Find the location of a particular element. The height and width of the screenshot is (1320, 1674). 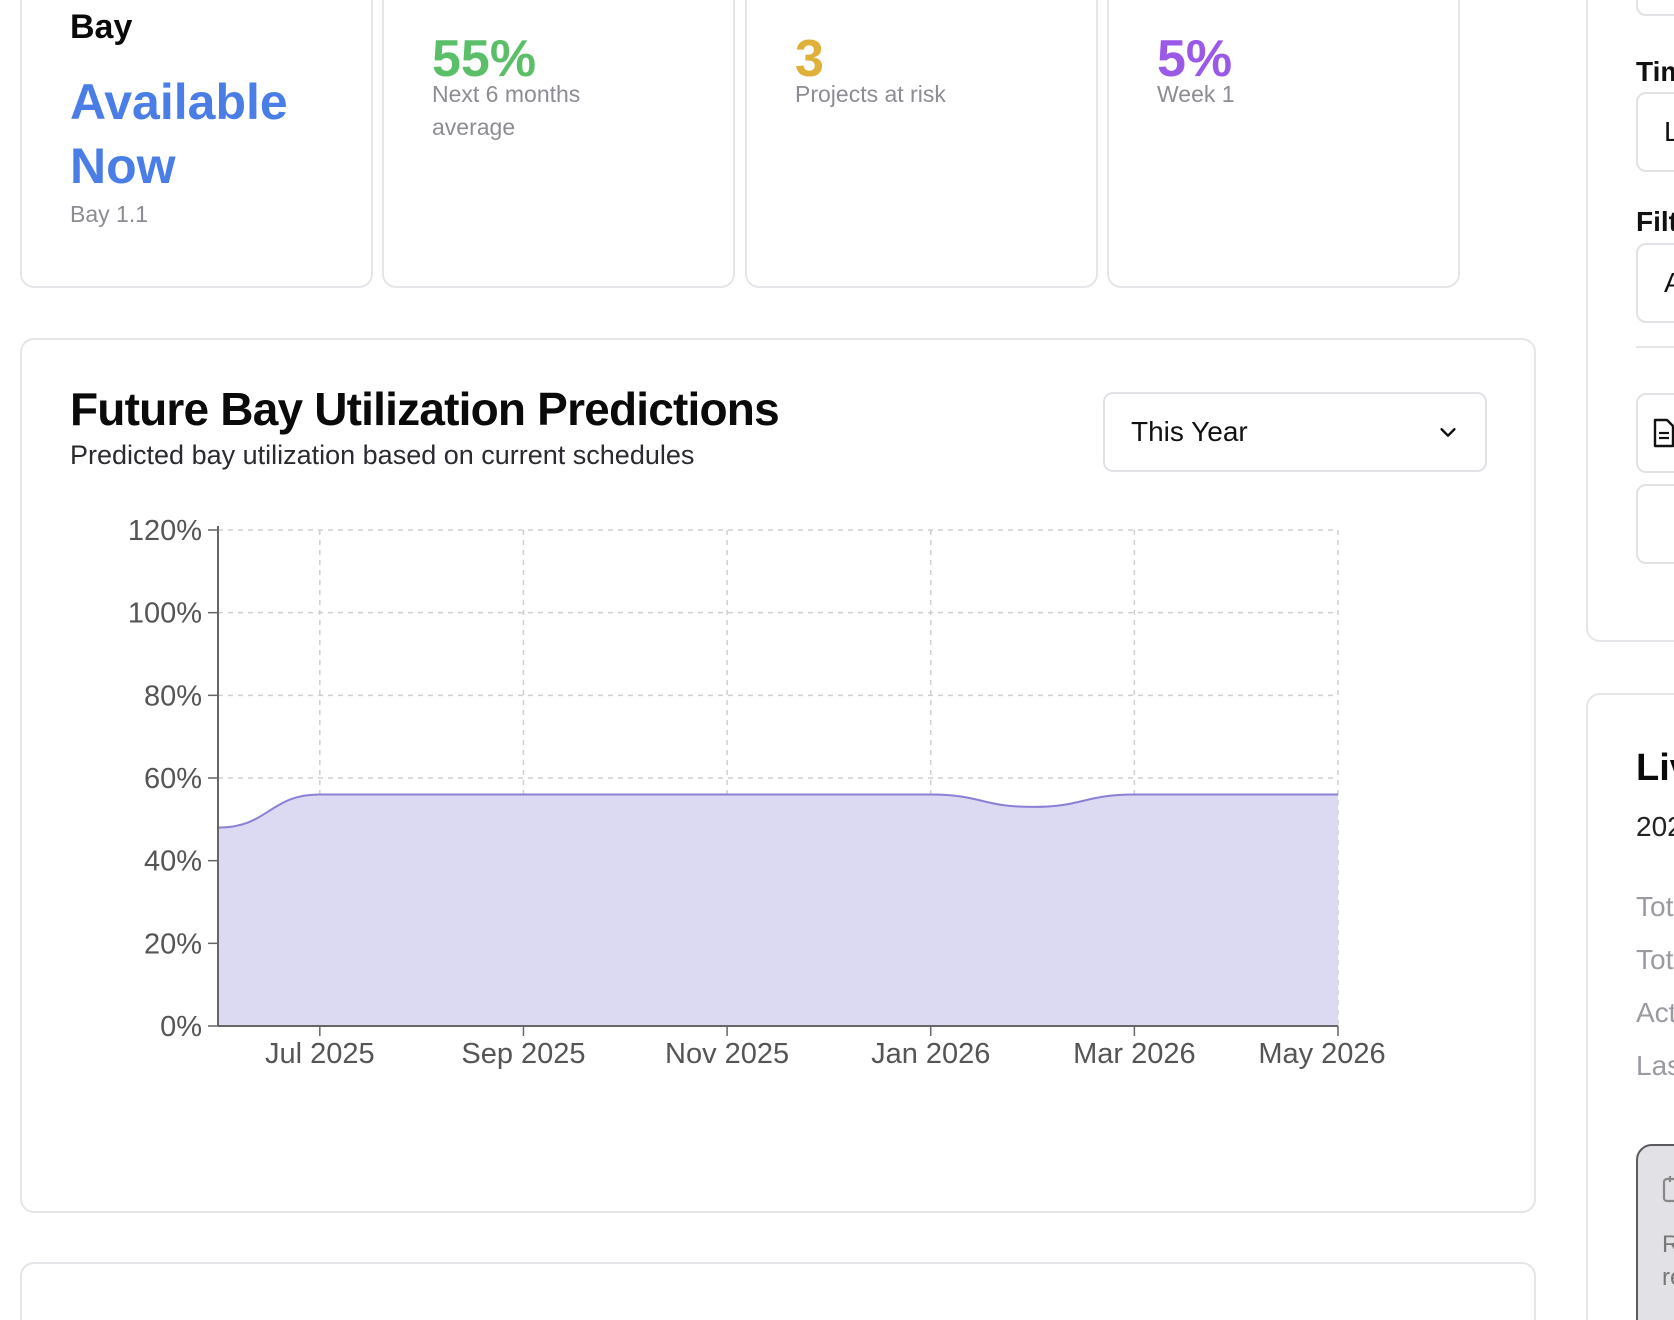

filter-label: Filt is located at coordinates (1655, 221).